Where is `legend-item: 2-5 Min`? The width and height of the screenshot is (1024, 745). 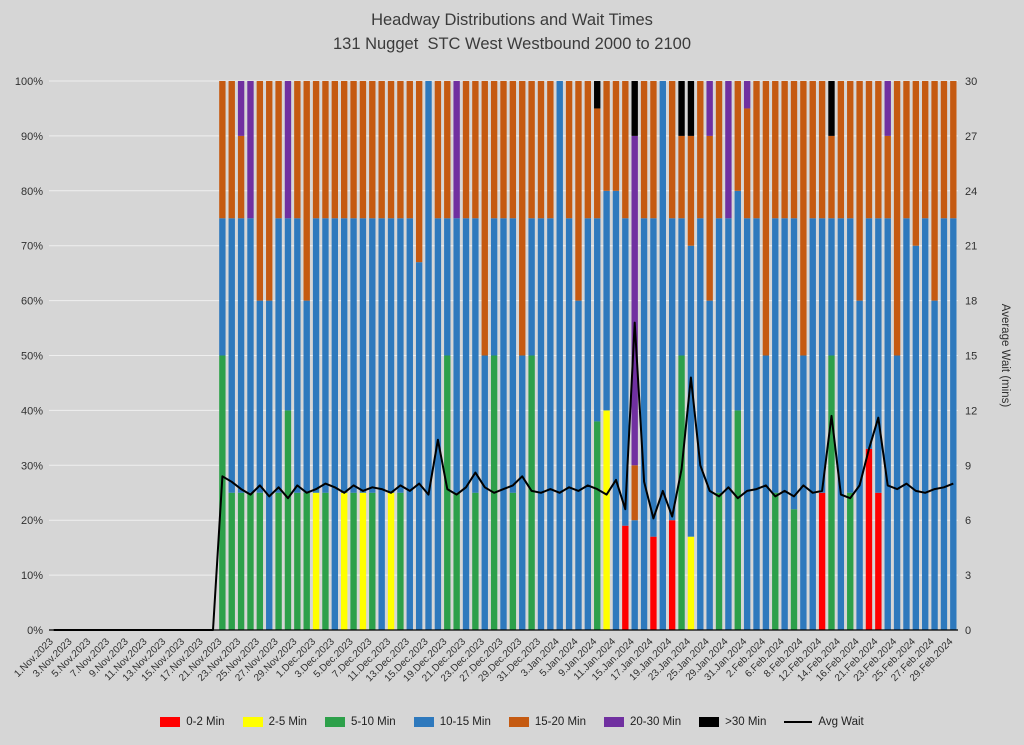 legend-item: 2-5 Min is located at coordinates (274, 722).